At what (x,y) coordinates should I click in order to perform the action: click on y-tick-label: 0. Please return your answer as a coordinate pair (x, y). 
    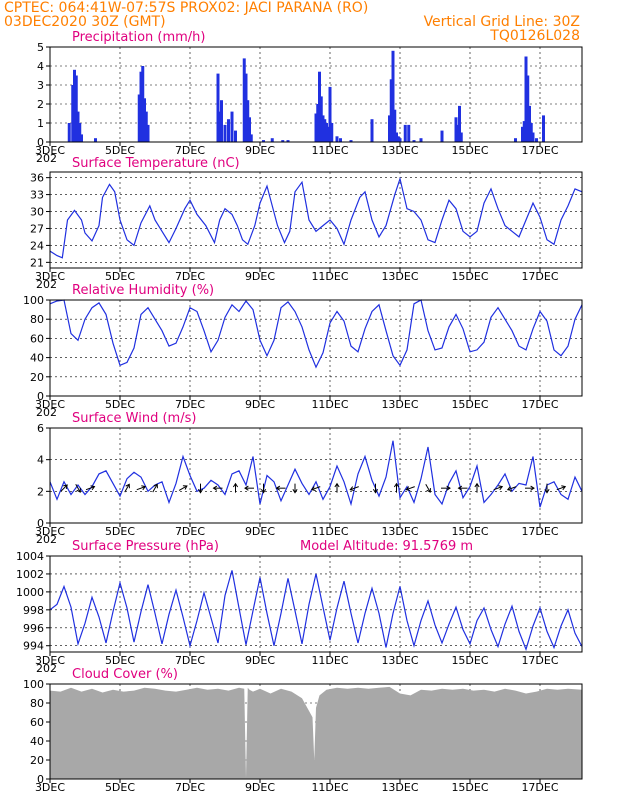
    Looking at the image, I should click on (40, 142).